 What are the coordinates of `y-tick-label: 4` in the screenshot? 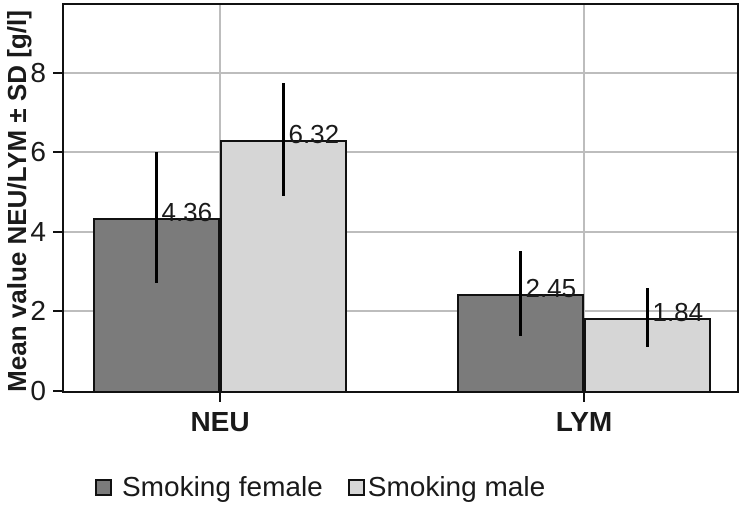 It's located at (38, 231).